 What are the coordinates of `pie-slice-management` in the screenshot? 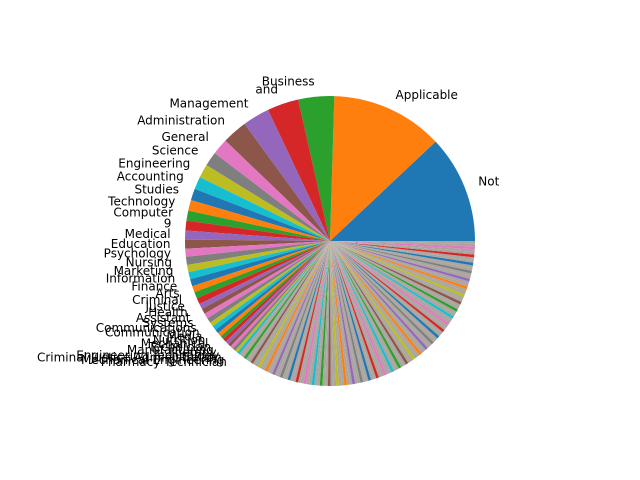 It's located at (287, 175).